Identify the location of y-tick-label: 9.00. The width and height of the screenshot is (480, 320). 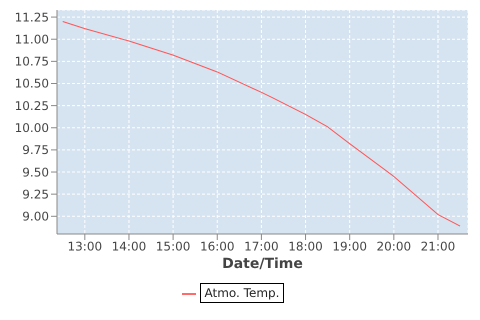
(35, 217).